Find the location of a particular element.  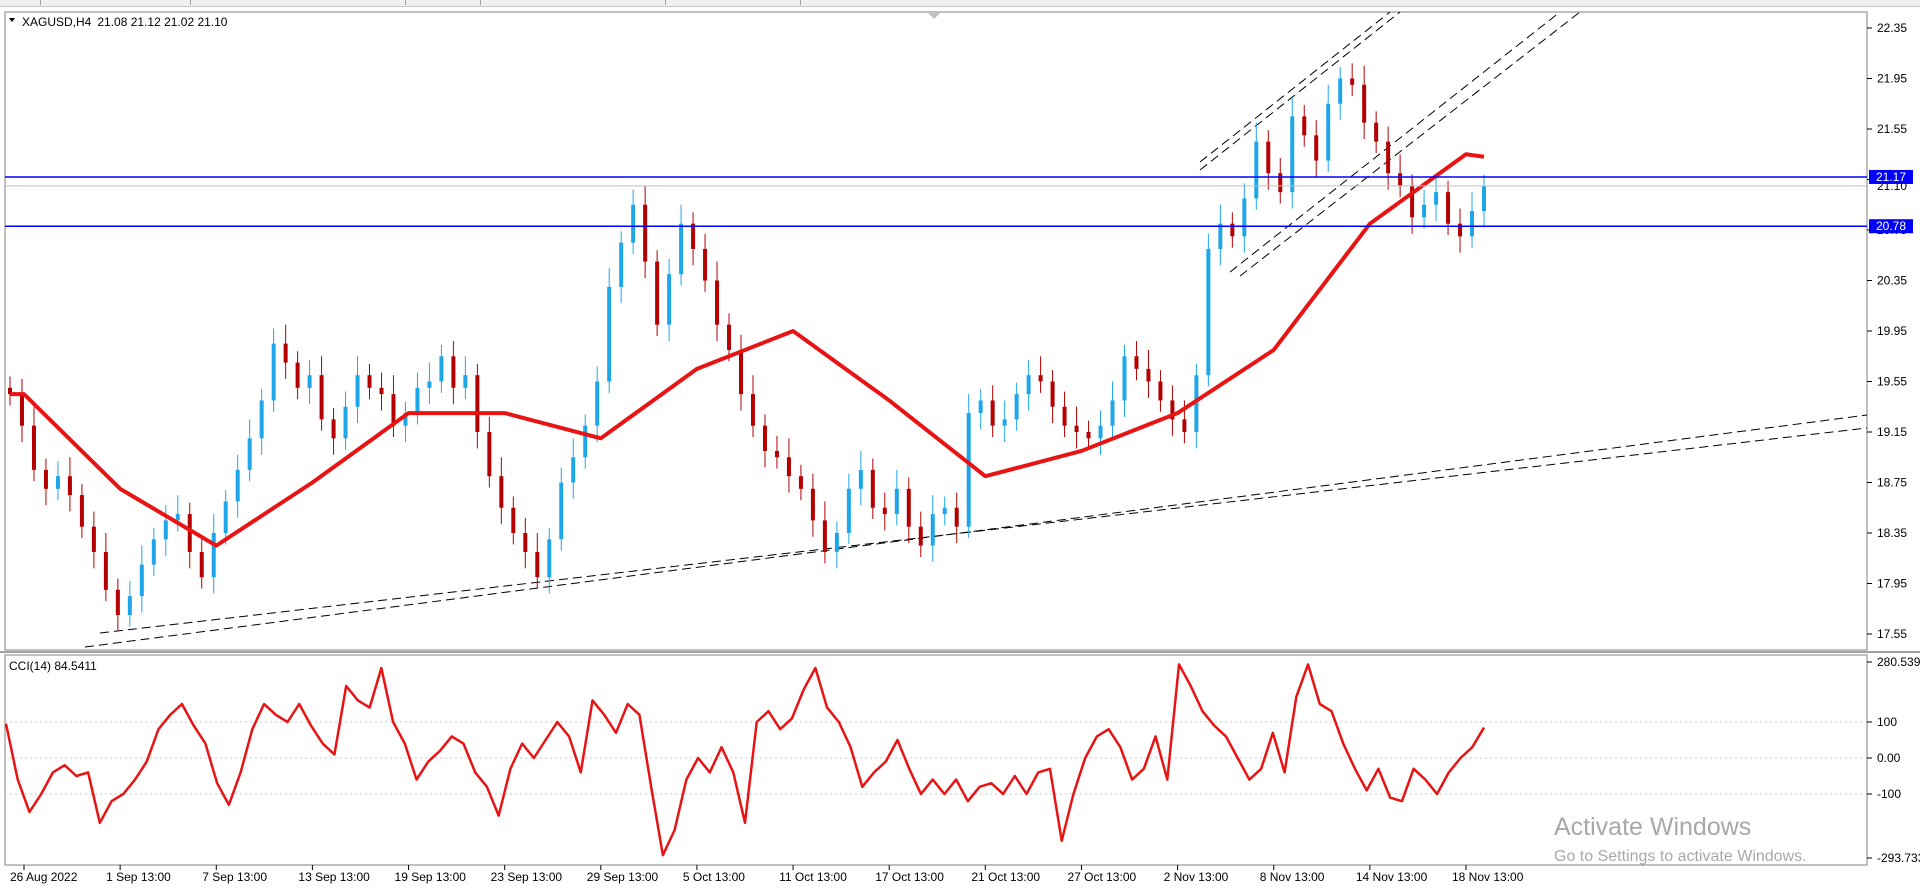

channel-line-top-b is located at coordinates (1295, 87).